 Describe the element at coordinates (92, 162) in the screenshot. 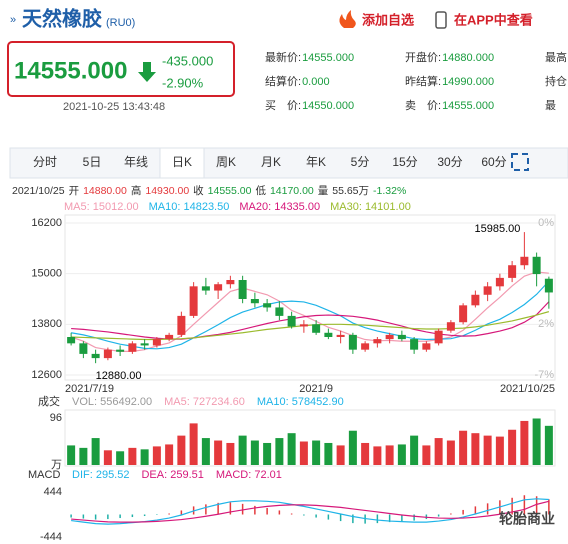

I see `tab: 5日` at that location.